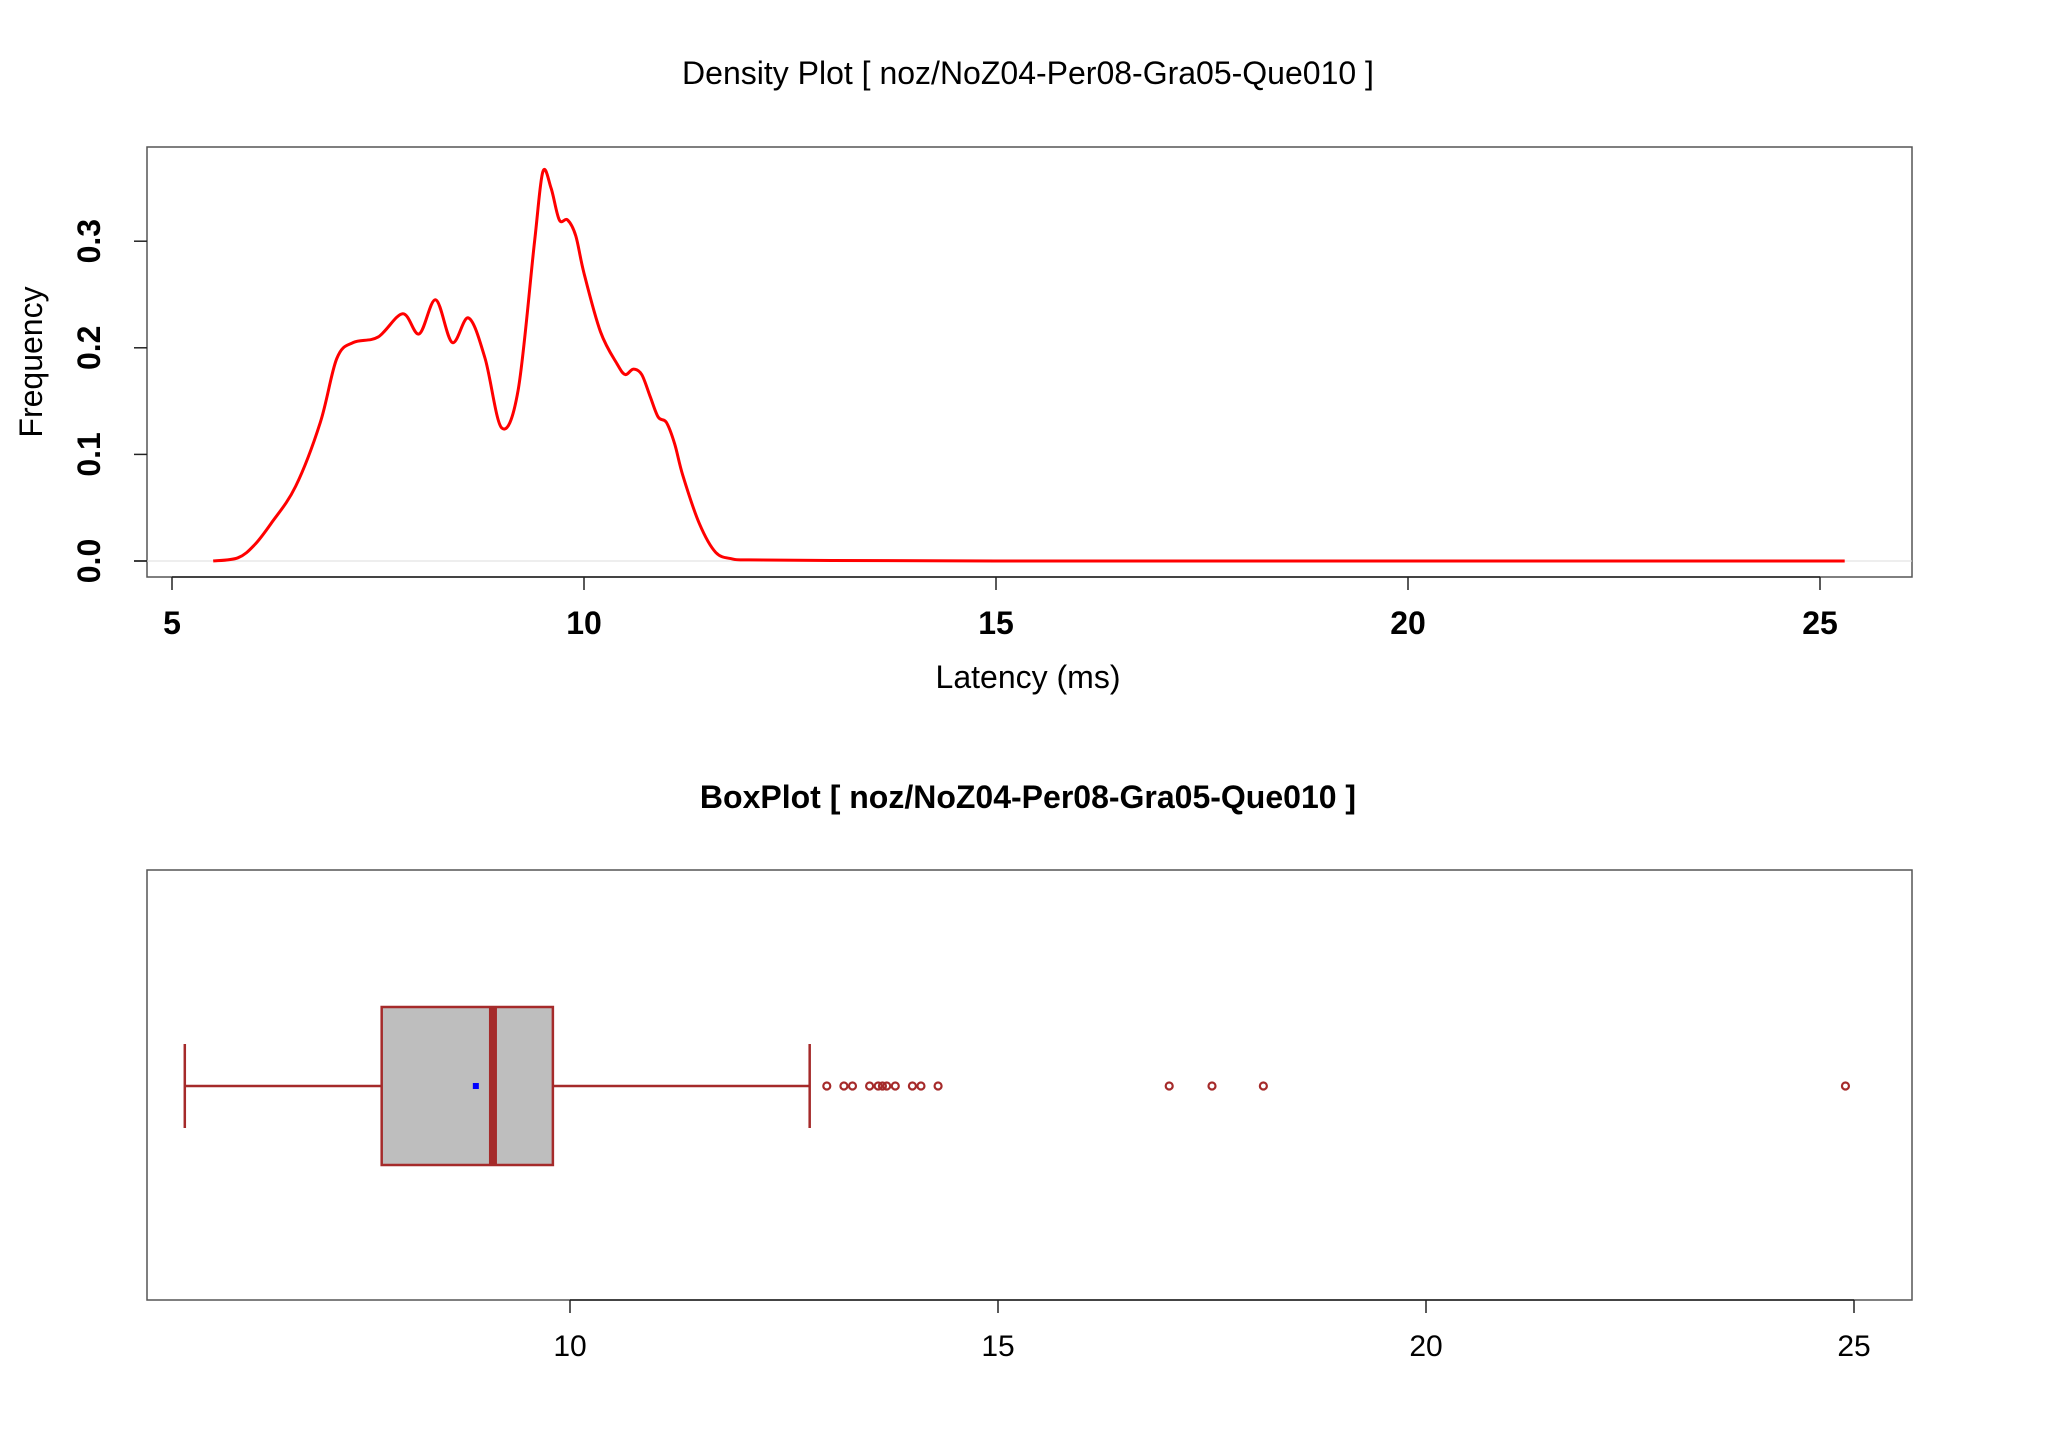 This screenshot has width=2048, height=1440. I want to click on mean-marker, so click(475, 1086).